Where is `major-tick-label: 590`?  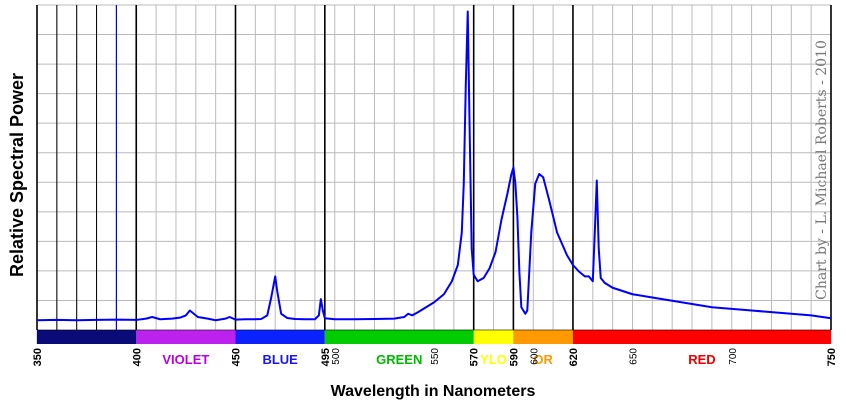
major-tick-label: 590 is located at coordinates (514, 357).